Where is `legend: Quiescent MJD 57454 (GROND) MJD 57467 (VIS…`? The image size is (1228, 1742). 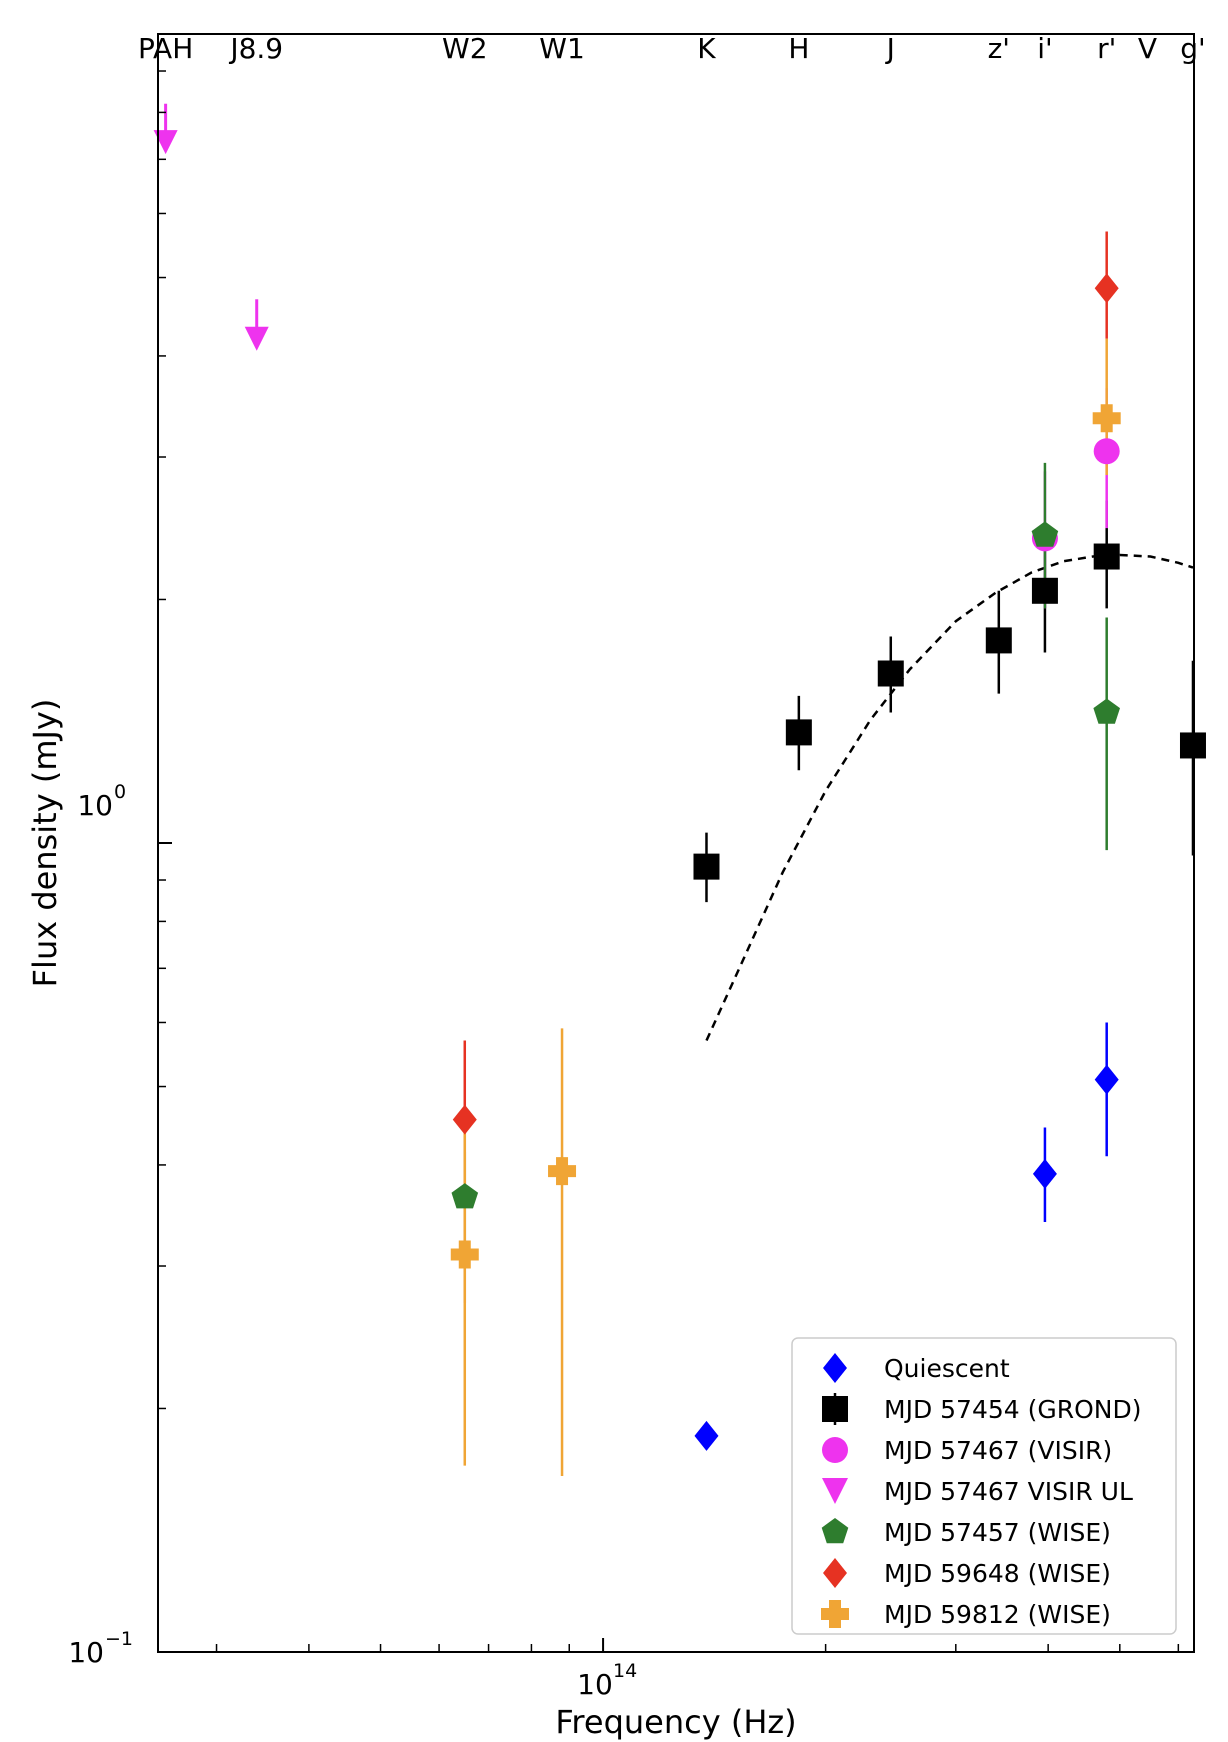 legend: Quiescent MJD 57454 (GROND) MJD 57467 (VIS… is located at coordinates (984, 1486).